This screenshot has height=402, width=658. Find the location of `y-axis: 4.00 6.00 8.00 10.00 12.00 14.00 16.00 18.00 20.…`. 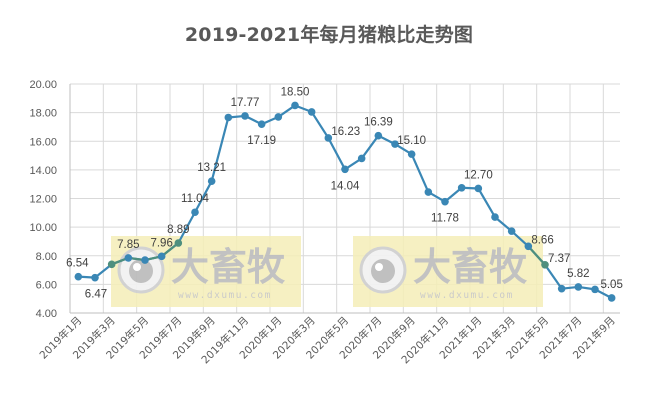

y-axis: 4.00 6.00 8.00 10.00 12.00 14.00 16.00 18.00 20.… is located at coordinates (43, 199).